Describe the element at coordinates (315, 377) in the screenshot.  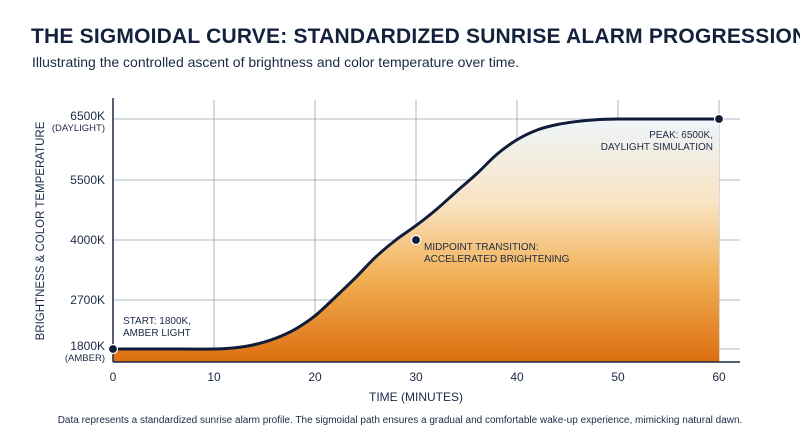
I see `x-tick-label: 20` at that location.